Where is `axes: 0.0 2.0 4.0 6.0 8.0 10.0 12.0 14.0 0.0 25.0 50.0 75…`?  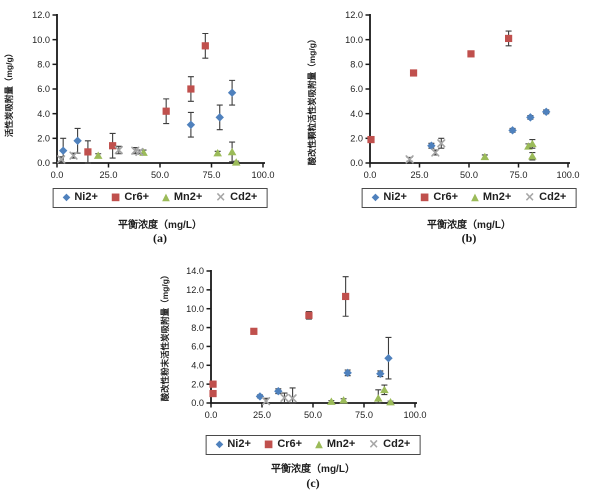
axes: 0.0 2.0 4.0 6.0 8.0 10.0 12.0 14.0 0.0 25.0 50.0 75… is located at coordinates (306, 343).